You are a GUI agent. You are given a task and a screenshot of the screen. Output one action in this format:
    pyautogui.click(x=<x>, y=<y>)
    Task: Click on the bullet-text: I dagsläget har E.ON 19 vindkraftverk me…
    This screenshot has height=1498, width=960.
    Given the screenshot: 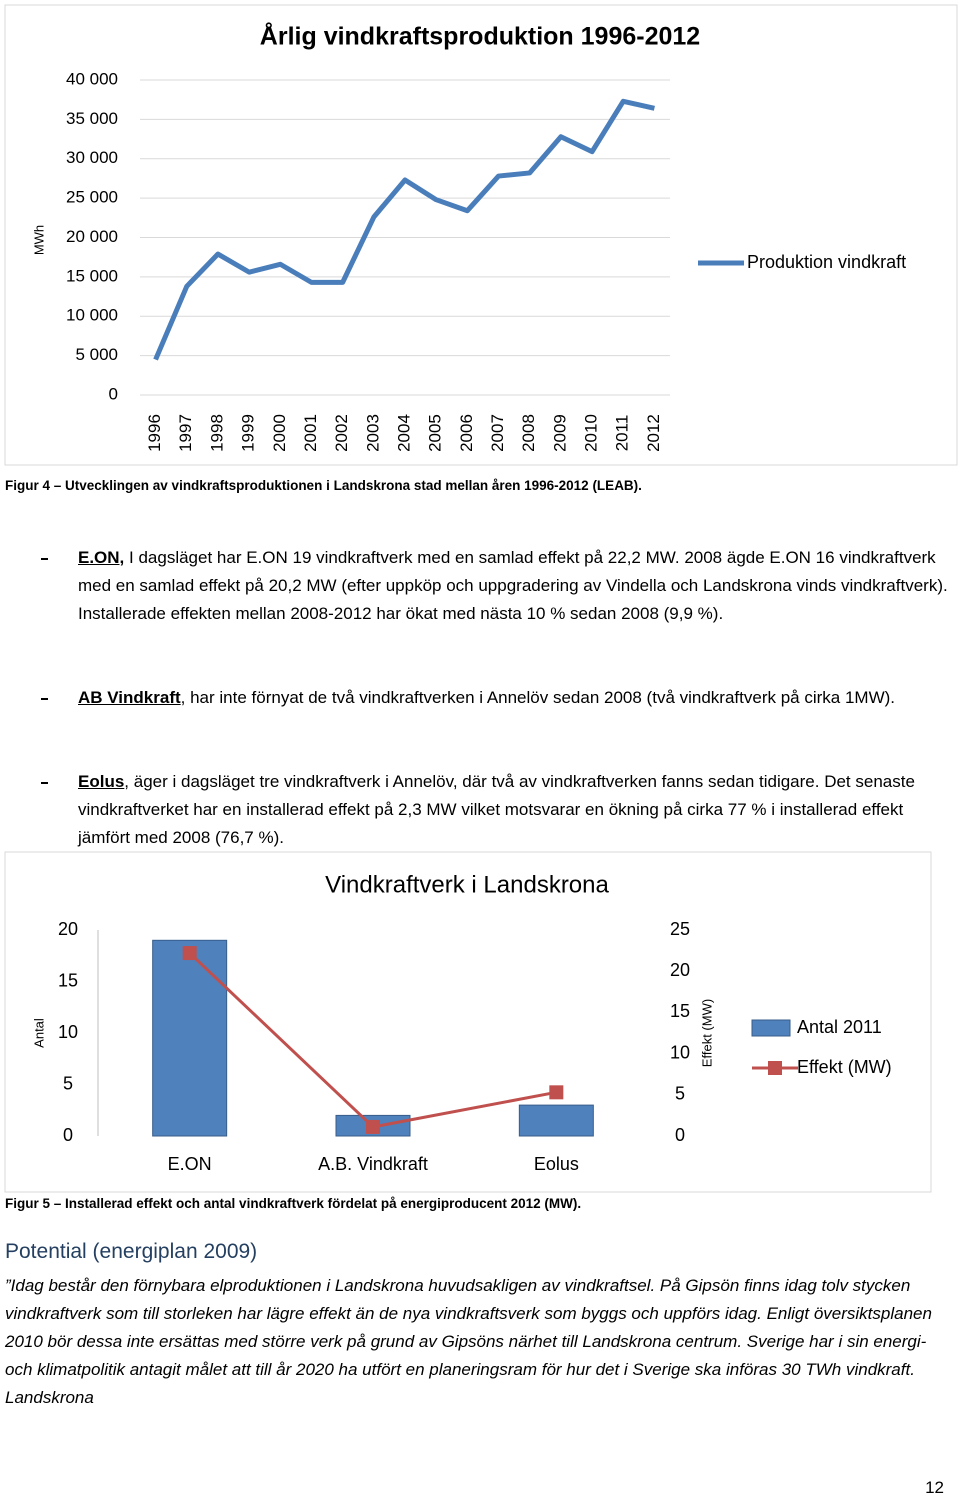 What is the action you would take?
    pyautogui.click(x=513, y=585)
    